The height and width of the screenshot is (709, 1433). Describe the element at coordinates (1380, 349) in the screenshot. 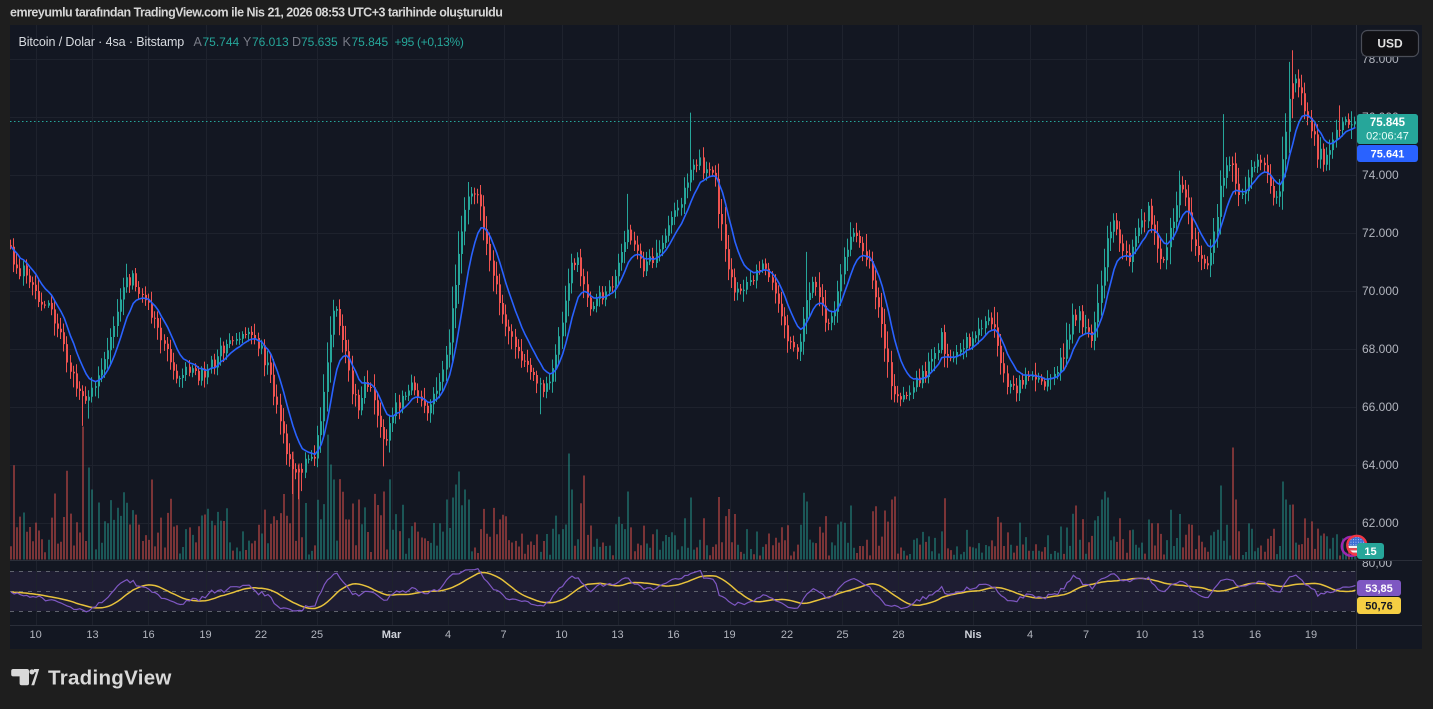

I see `svg-text: 68.000` at that location.